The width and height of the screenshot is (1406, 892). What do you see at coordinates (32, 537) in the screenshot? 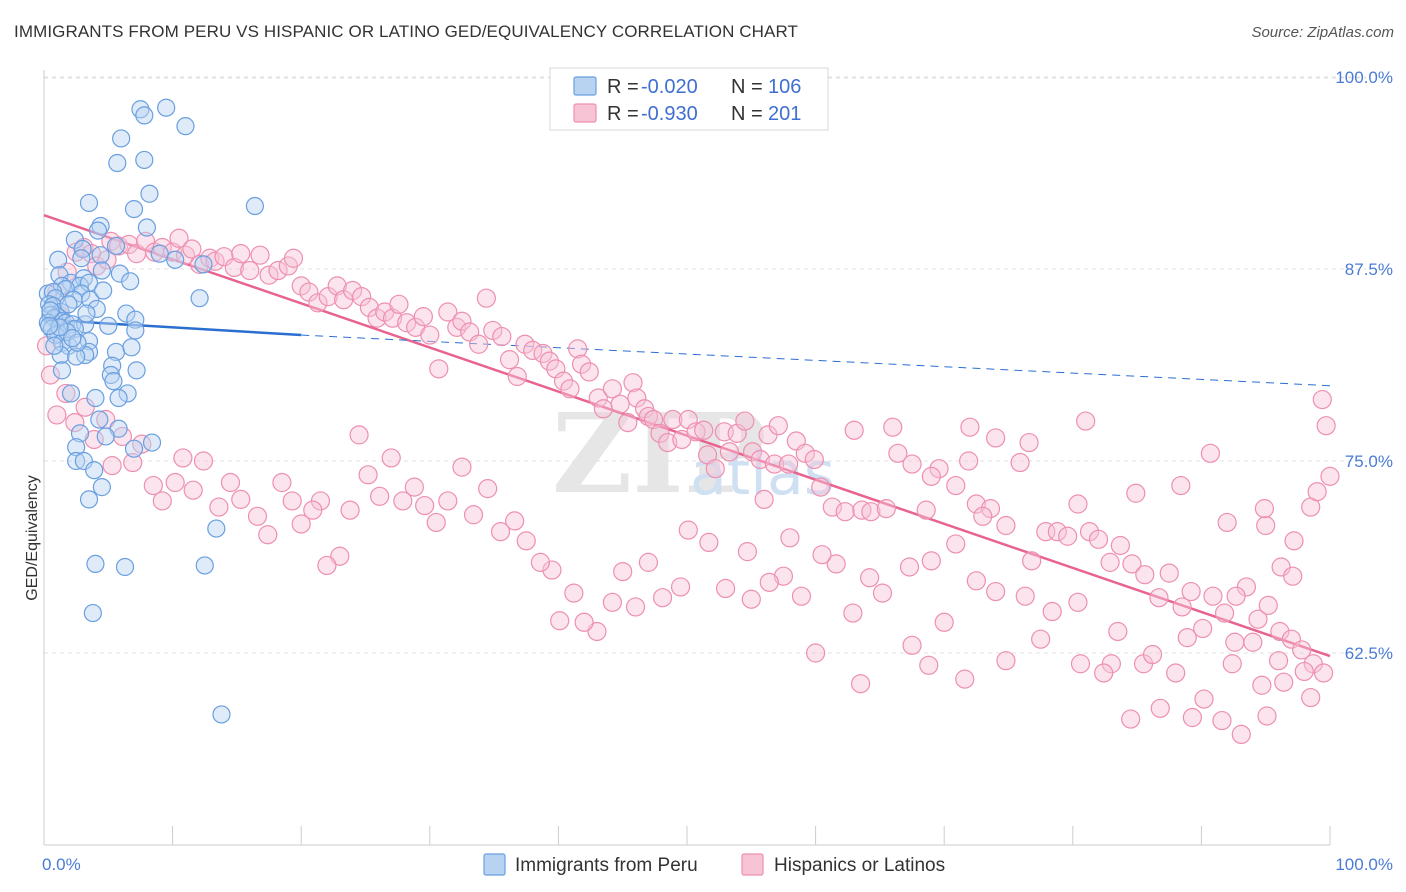
I see `y-axis-label: GED/Equivalency` at bounding box center [32, 537].